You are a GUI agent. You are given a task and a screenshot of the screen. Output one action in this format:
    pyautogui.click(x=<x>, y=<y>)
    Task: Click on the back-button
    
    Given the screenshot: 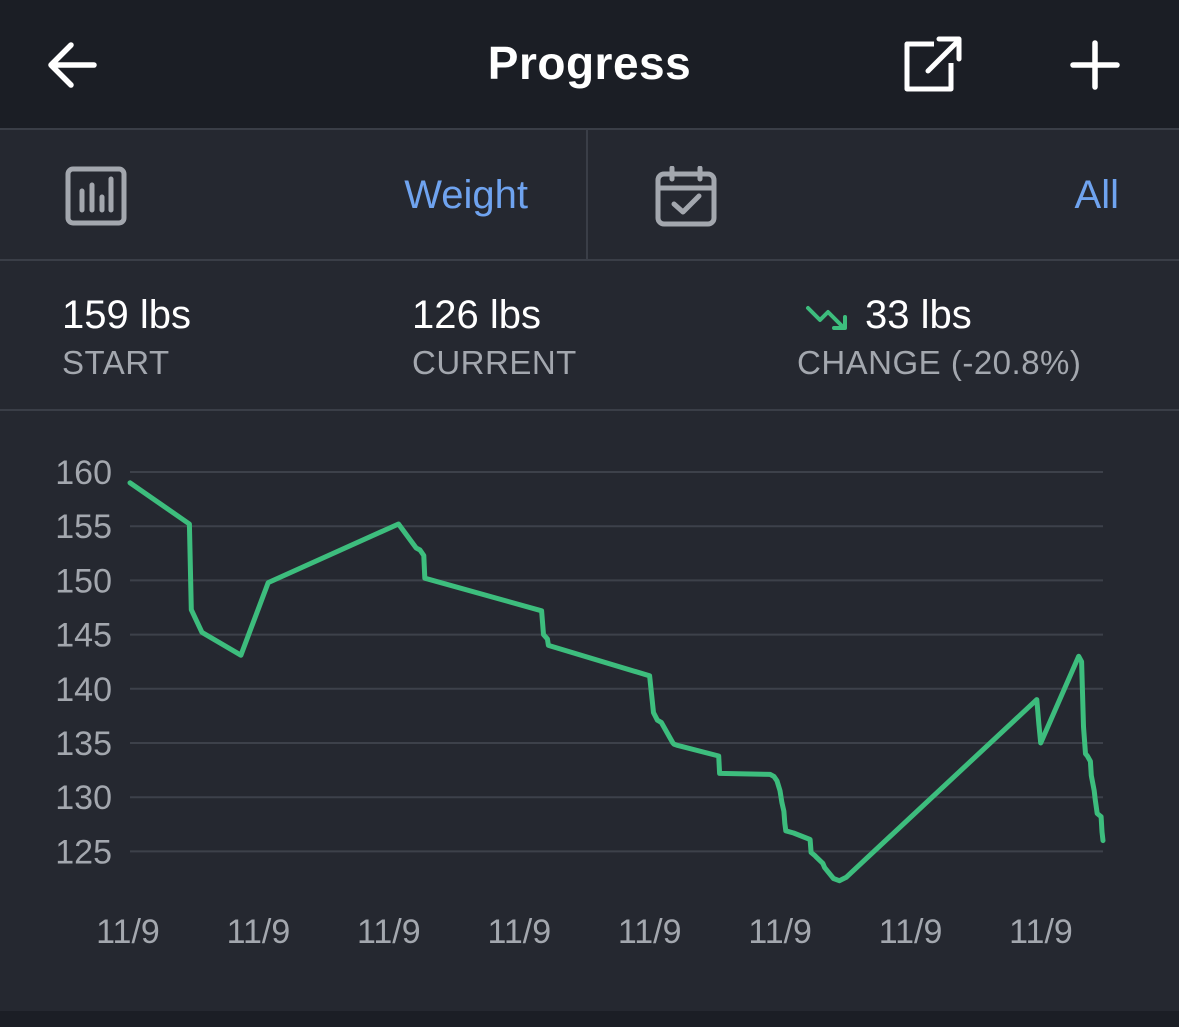 What is the action you would take?
    pyautogui.click(x=73, y=65)
    